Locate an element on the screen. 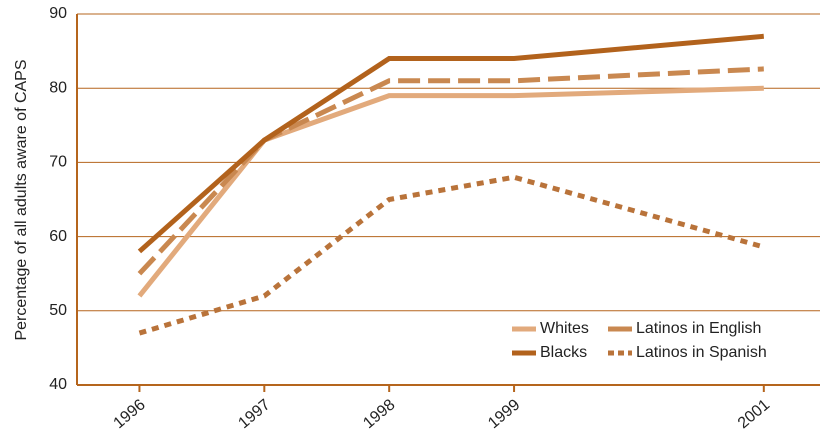 The width and height of the screenshot is (824, 441). x-tick-label: 2001 is located at coordinates (754, 414).